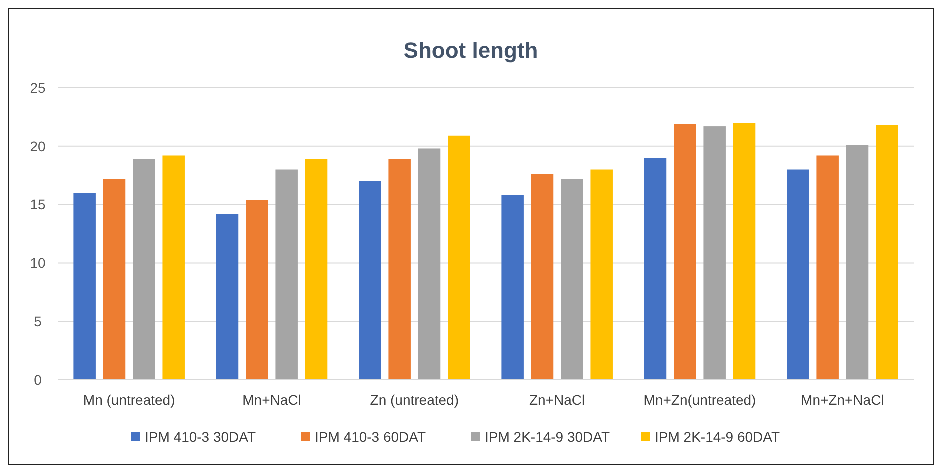 This screenshot has width=942, height=473. Describe the element at coordinates (700, 400) in the screenshot. I see `x-tick-label: Mn+Zn(untreated)` at that location.